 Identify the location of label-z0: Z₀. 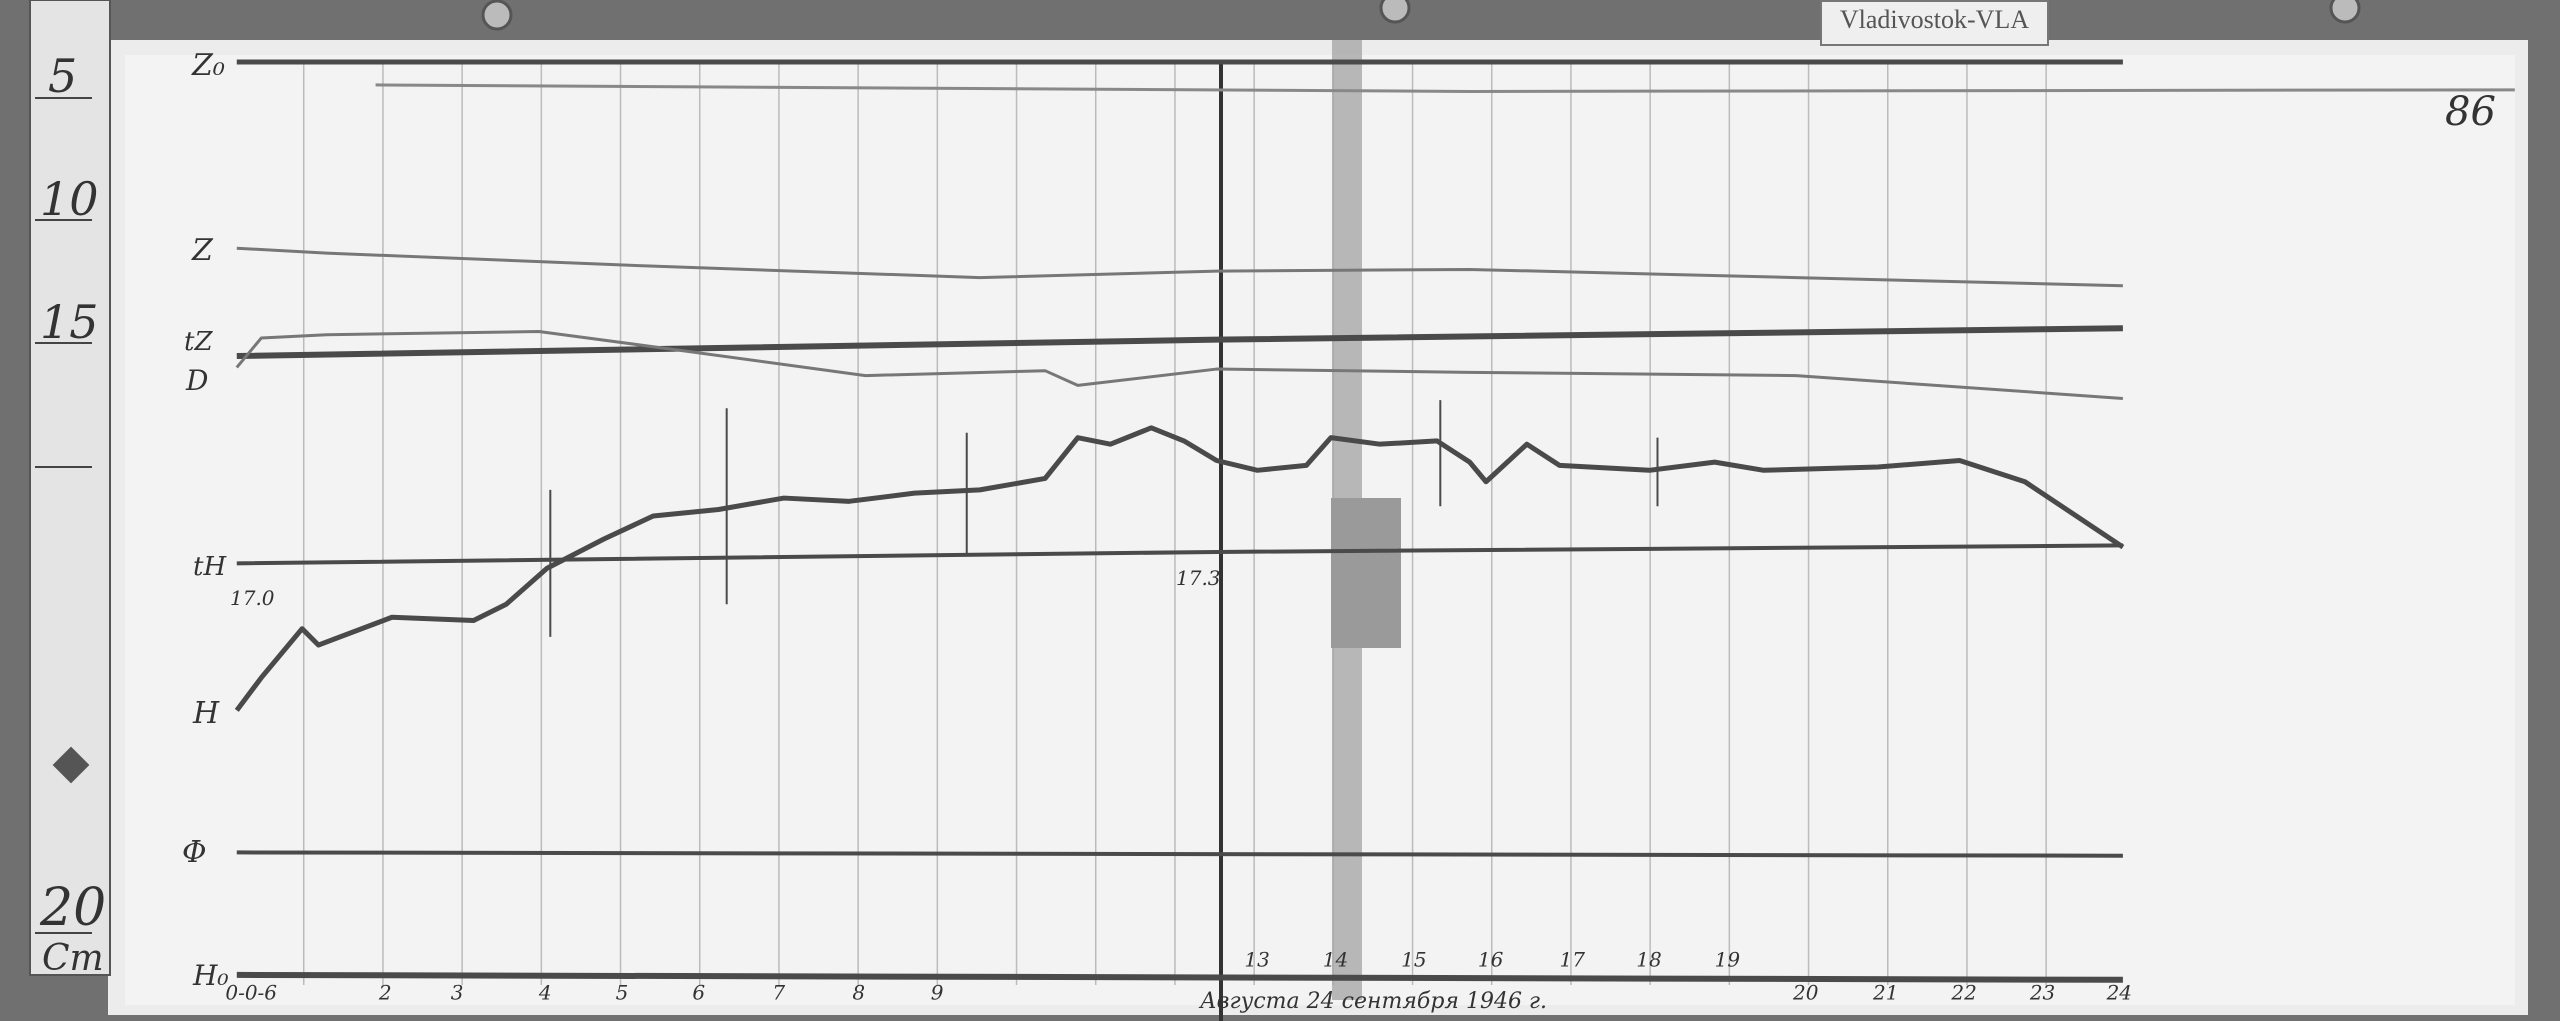
(208, 65).